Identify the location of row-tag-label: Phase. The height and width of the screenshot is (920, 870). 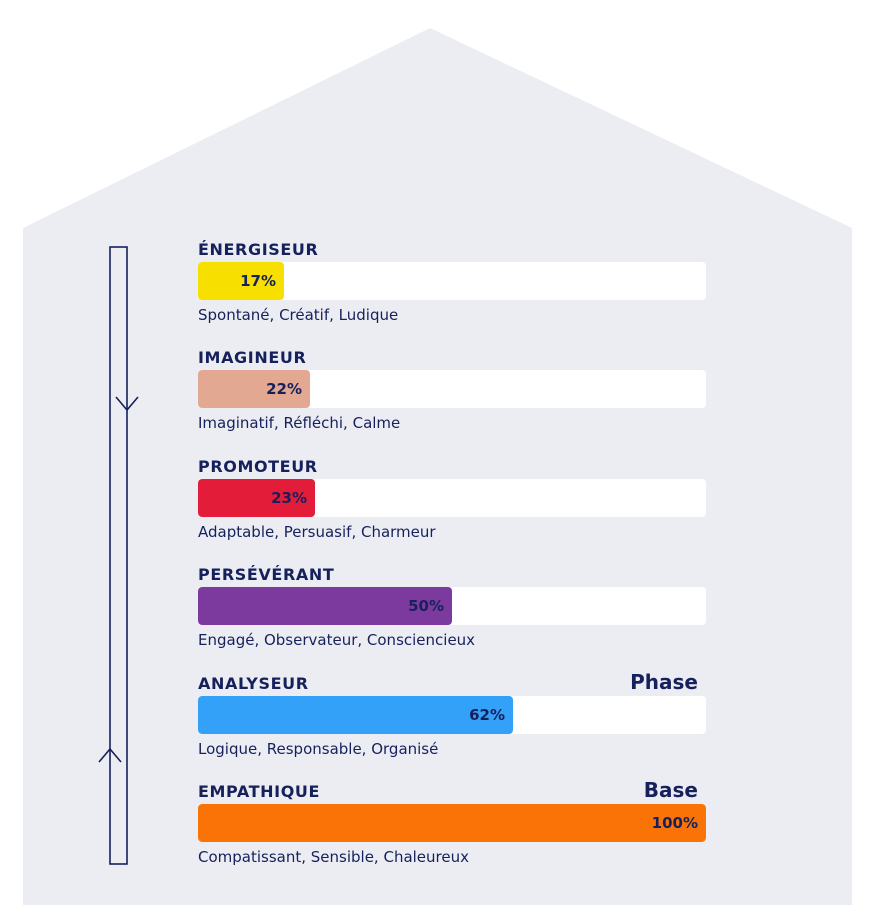
(664, 682).